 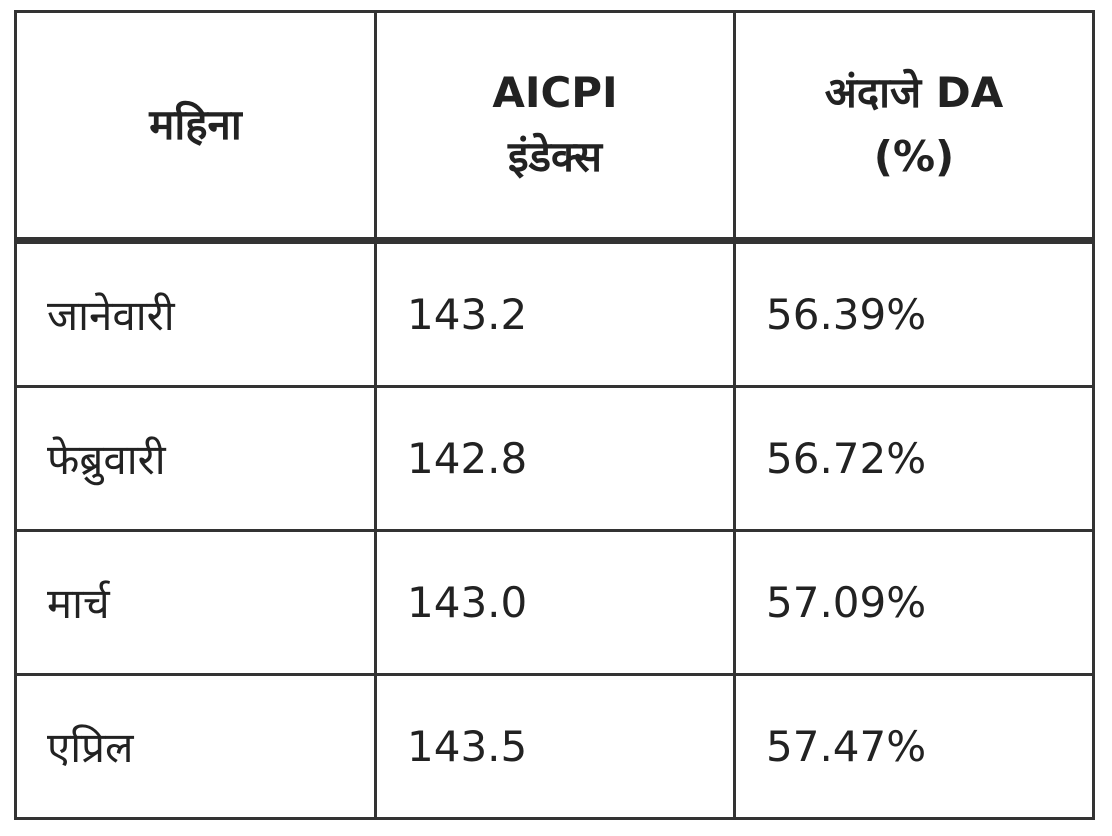 I want to click on header-cell: महिना, so click(x=195, y=127).